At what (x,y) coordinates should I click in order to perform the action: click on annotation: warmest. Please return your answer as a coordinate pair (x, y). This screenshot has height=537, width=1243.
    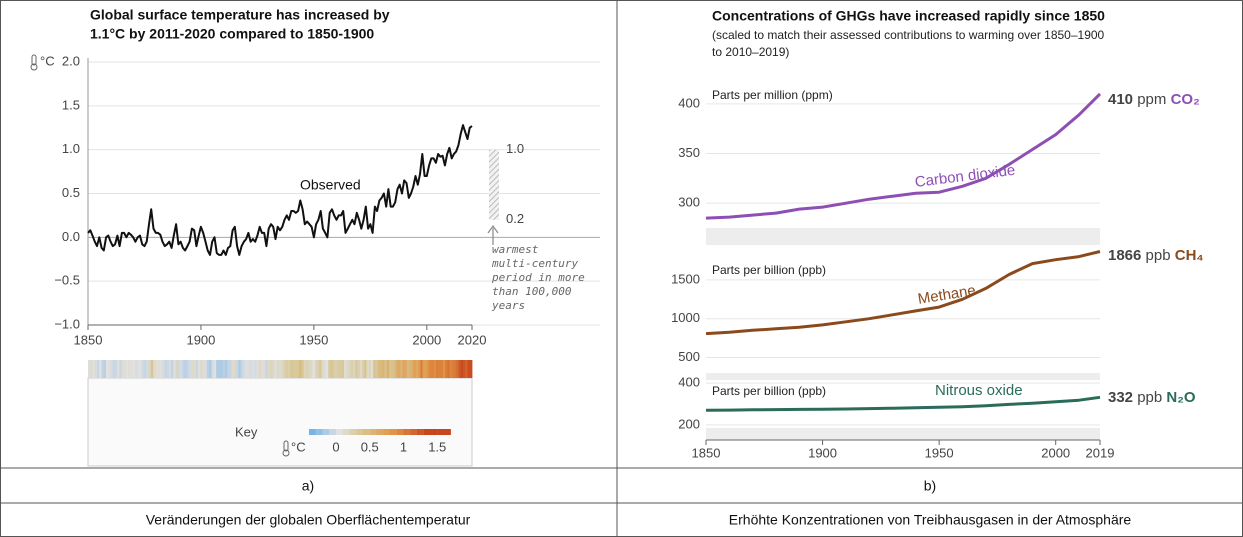
    Looking at the image, I should click on (515, 249).